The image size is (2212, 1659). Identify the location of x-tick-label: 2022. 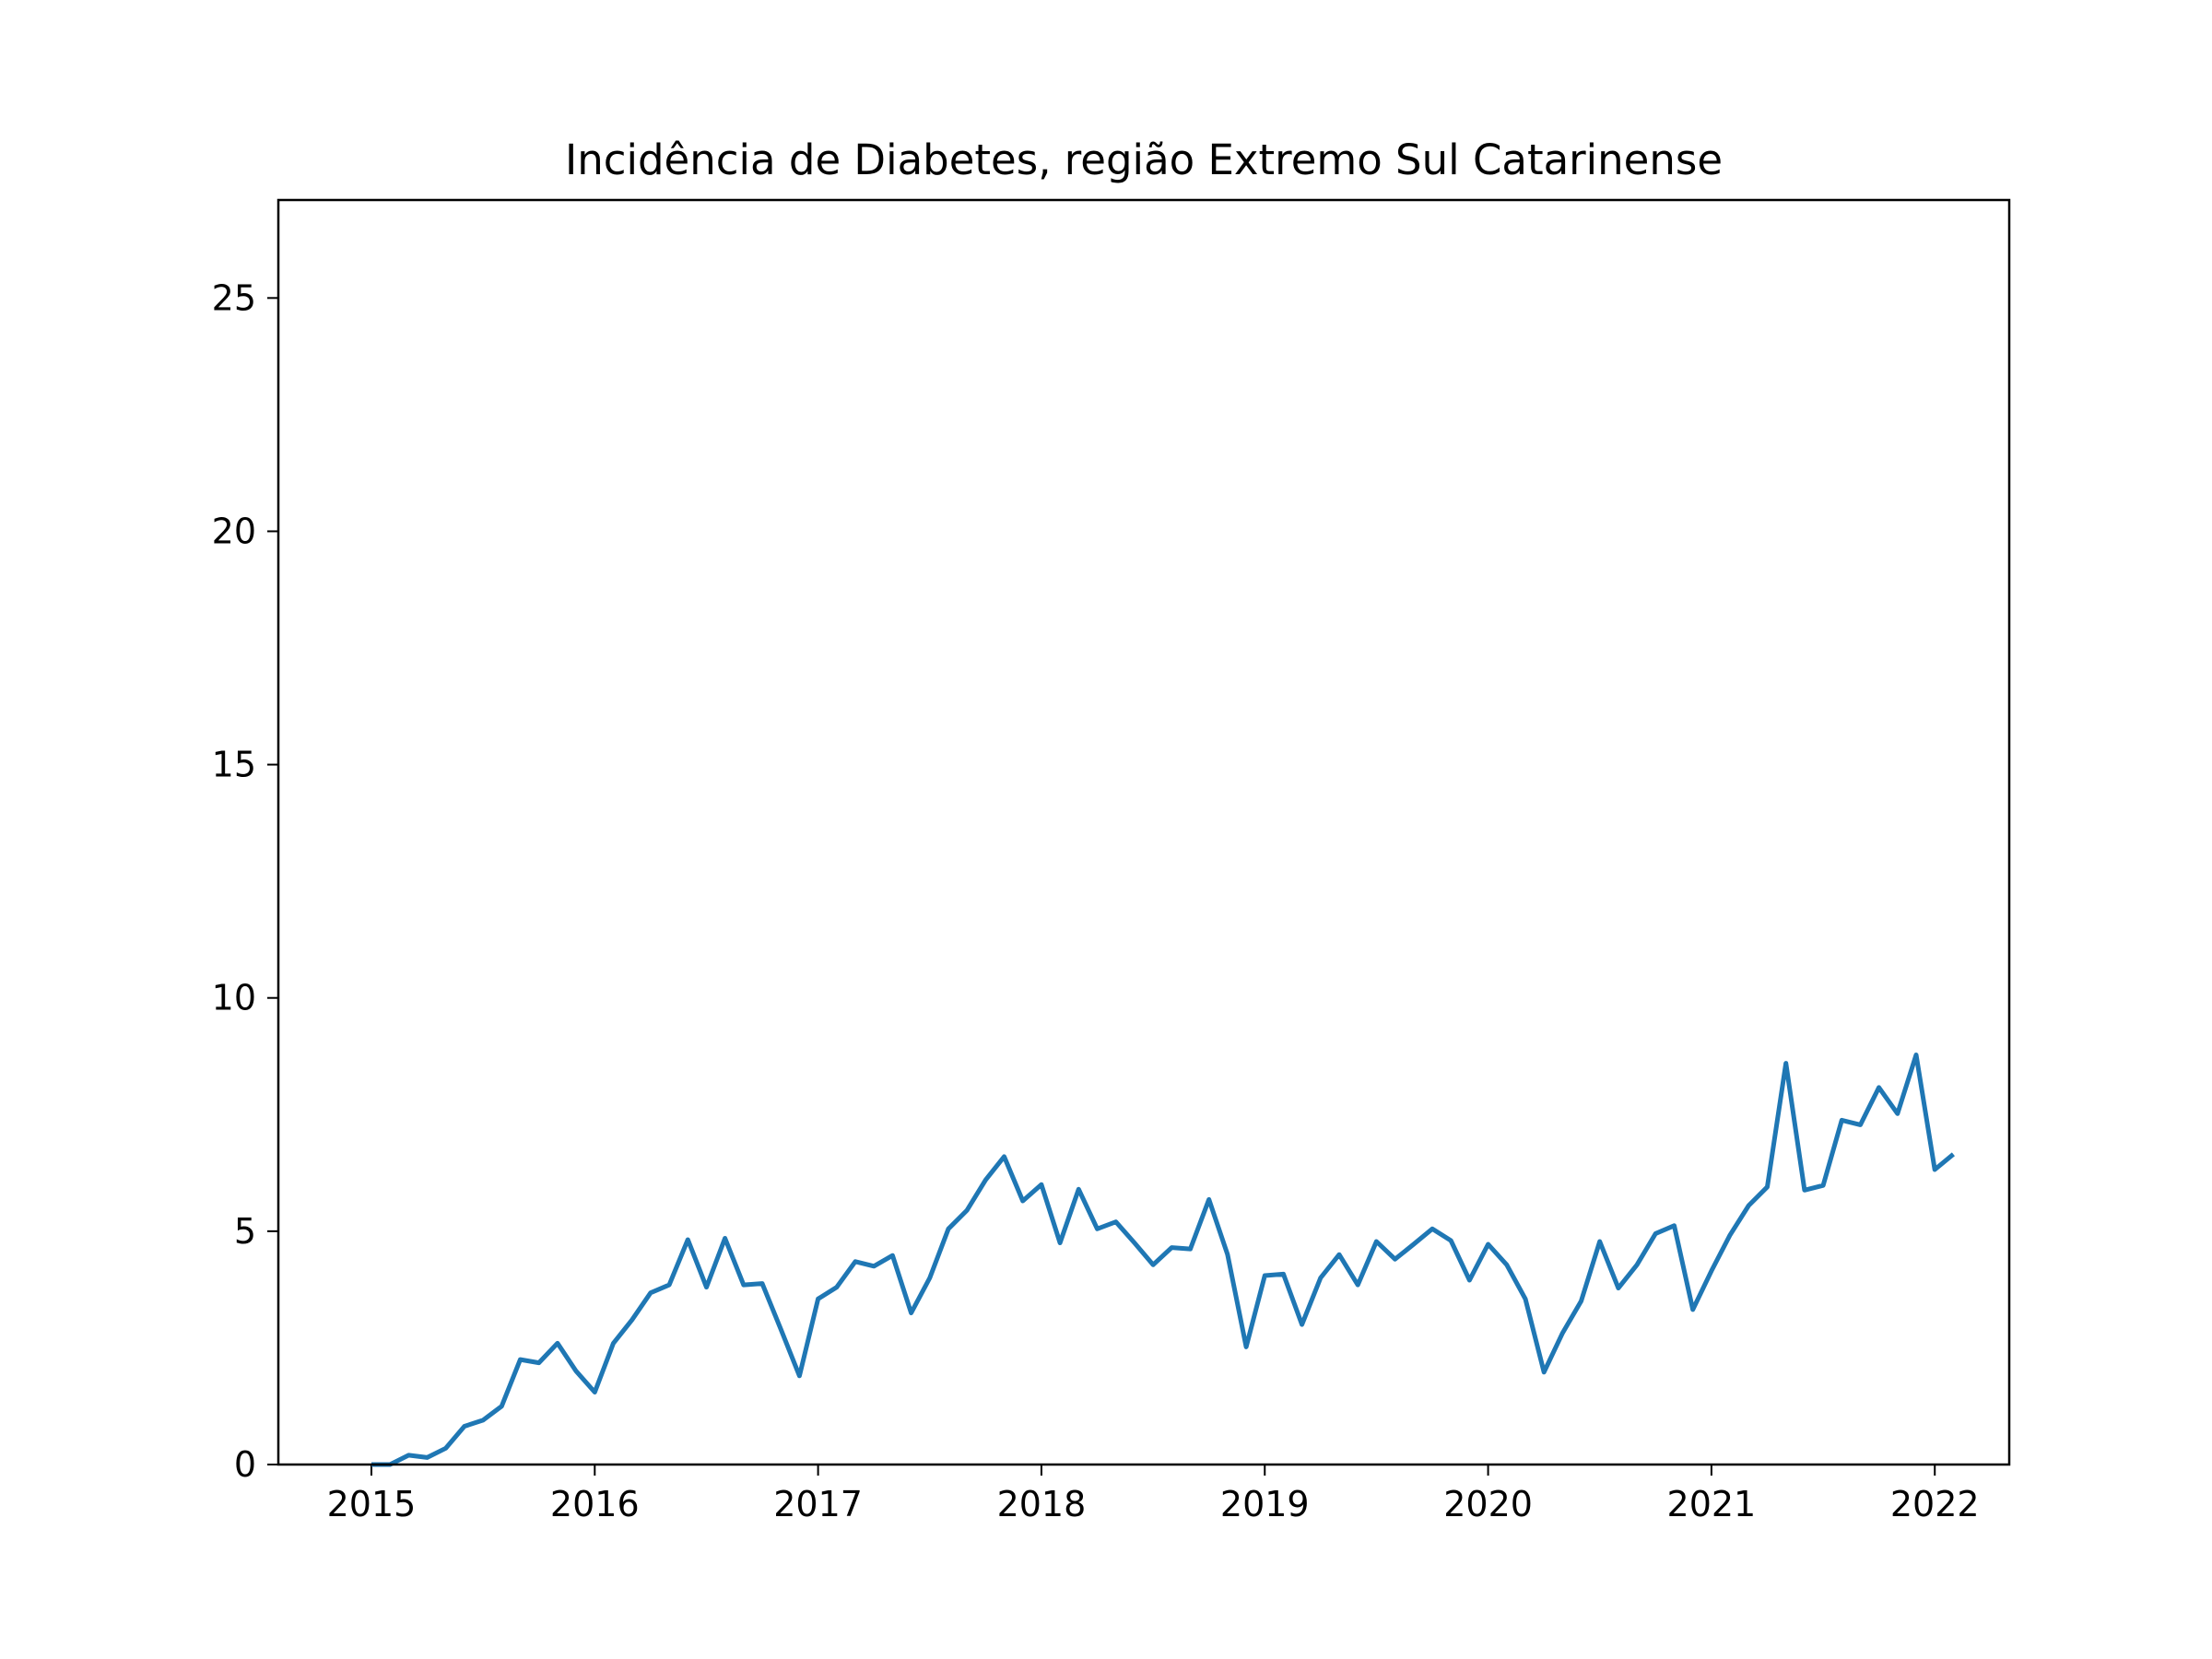
(1935, 1504).